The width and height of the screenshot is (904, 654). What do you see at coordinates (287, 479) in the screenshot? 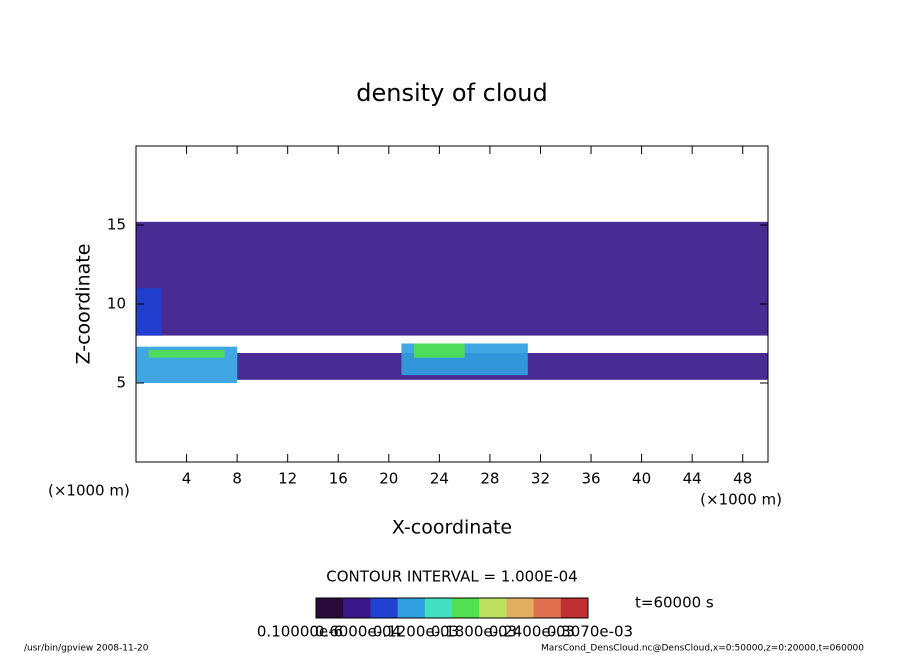
I see `x-tick-label: 12` at bounding box center [287, 479].